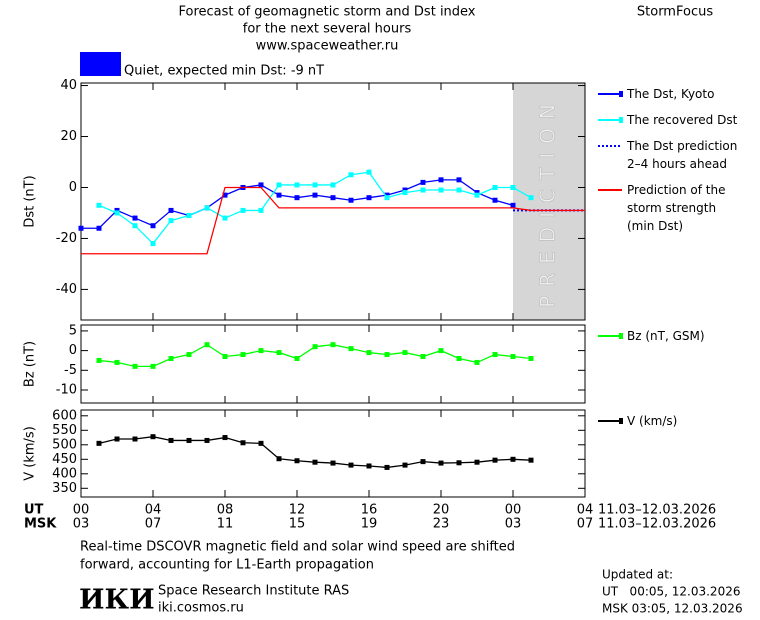 The height and width of the screenshot is (620, 760). What do you see at coordinates (637, 421) in the screenshot?
I see `legend-entry: V (km/s)` at bounding box center [637, 421].